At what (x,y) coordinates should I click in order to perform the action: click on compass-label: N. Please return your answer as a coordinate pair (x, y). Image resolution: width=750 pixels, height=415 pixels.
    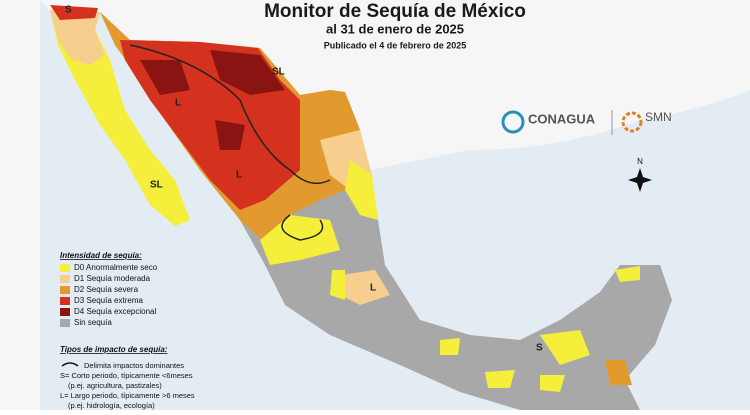
    Looking at the image, I should click on (640, 161).